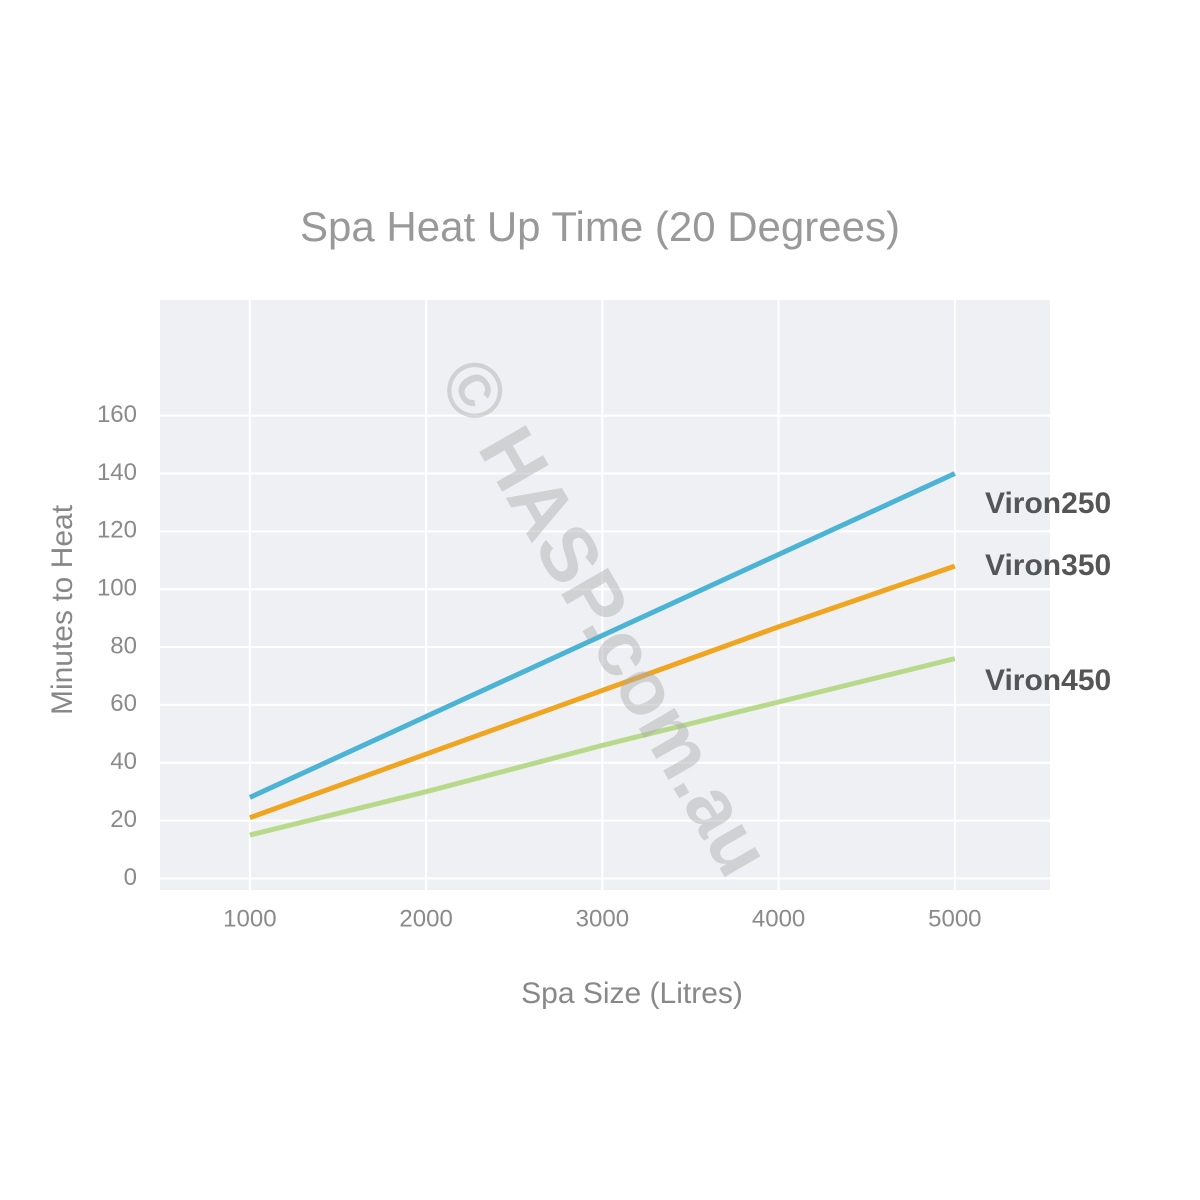 The width and height of the screenshot is (1200, 1200). I want to click on x-tick-label: 4000, so click(778, 918).